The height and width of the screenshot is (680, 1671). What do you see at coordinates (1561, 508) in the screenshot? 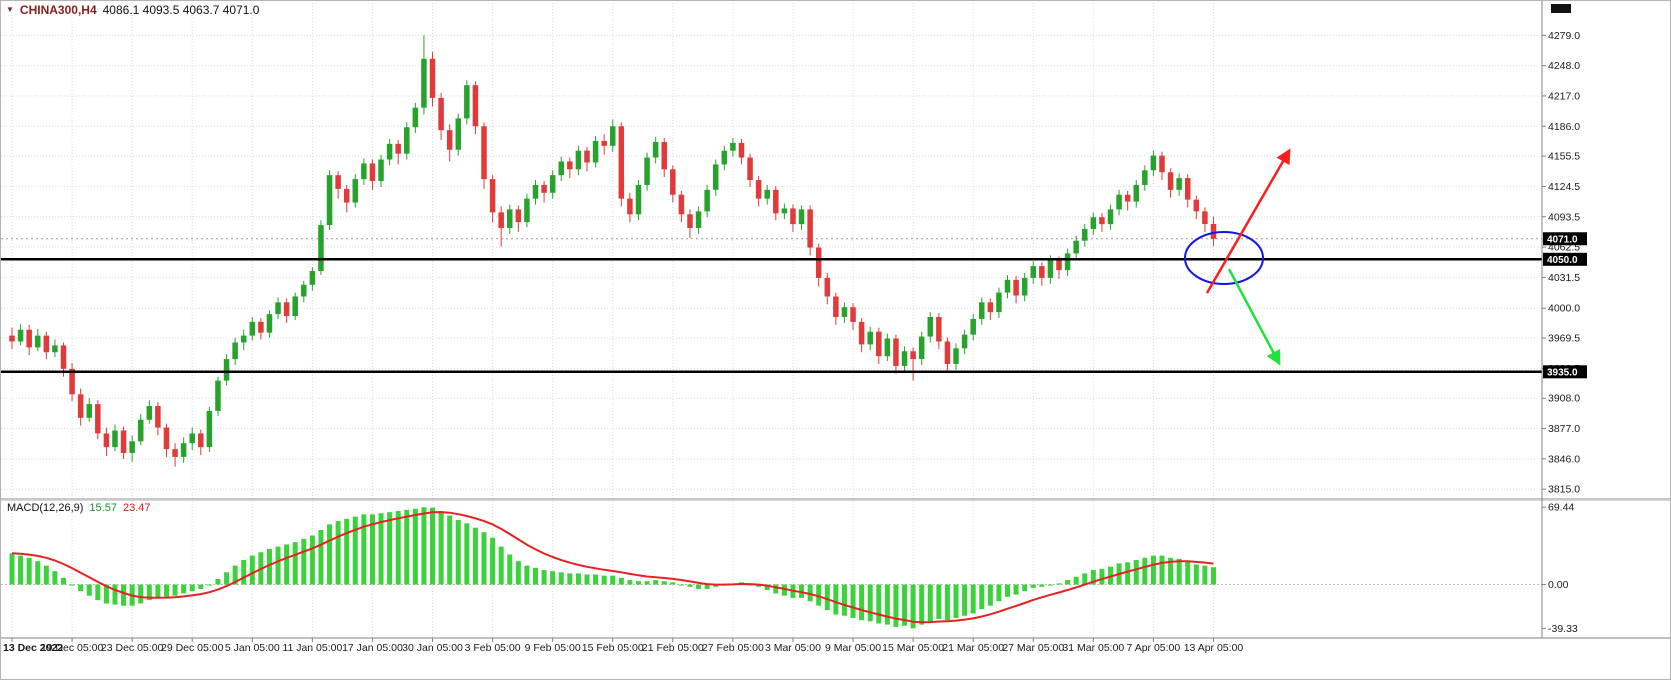
I see `macd-tick-label: 69.44` at bounding box center [1561, 508].